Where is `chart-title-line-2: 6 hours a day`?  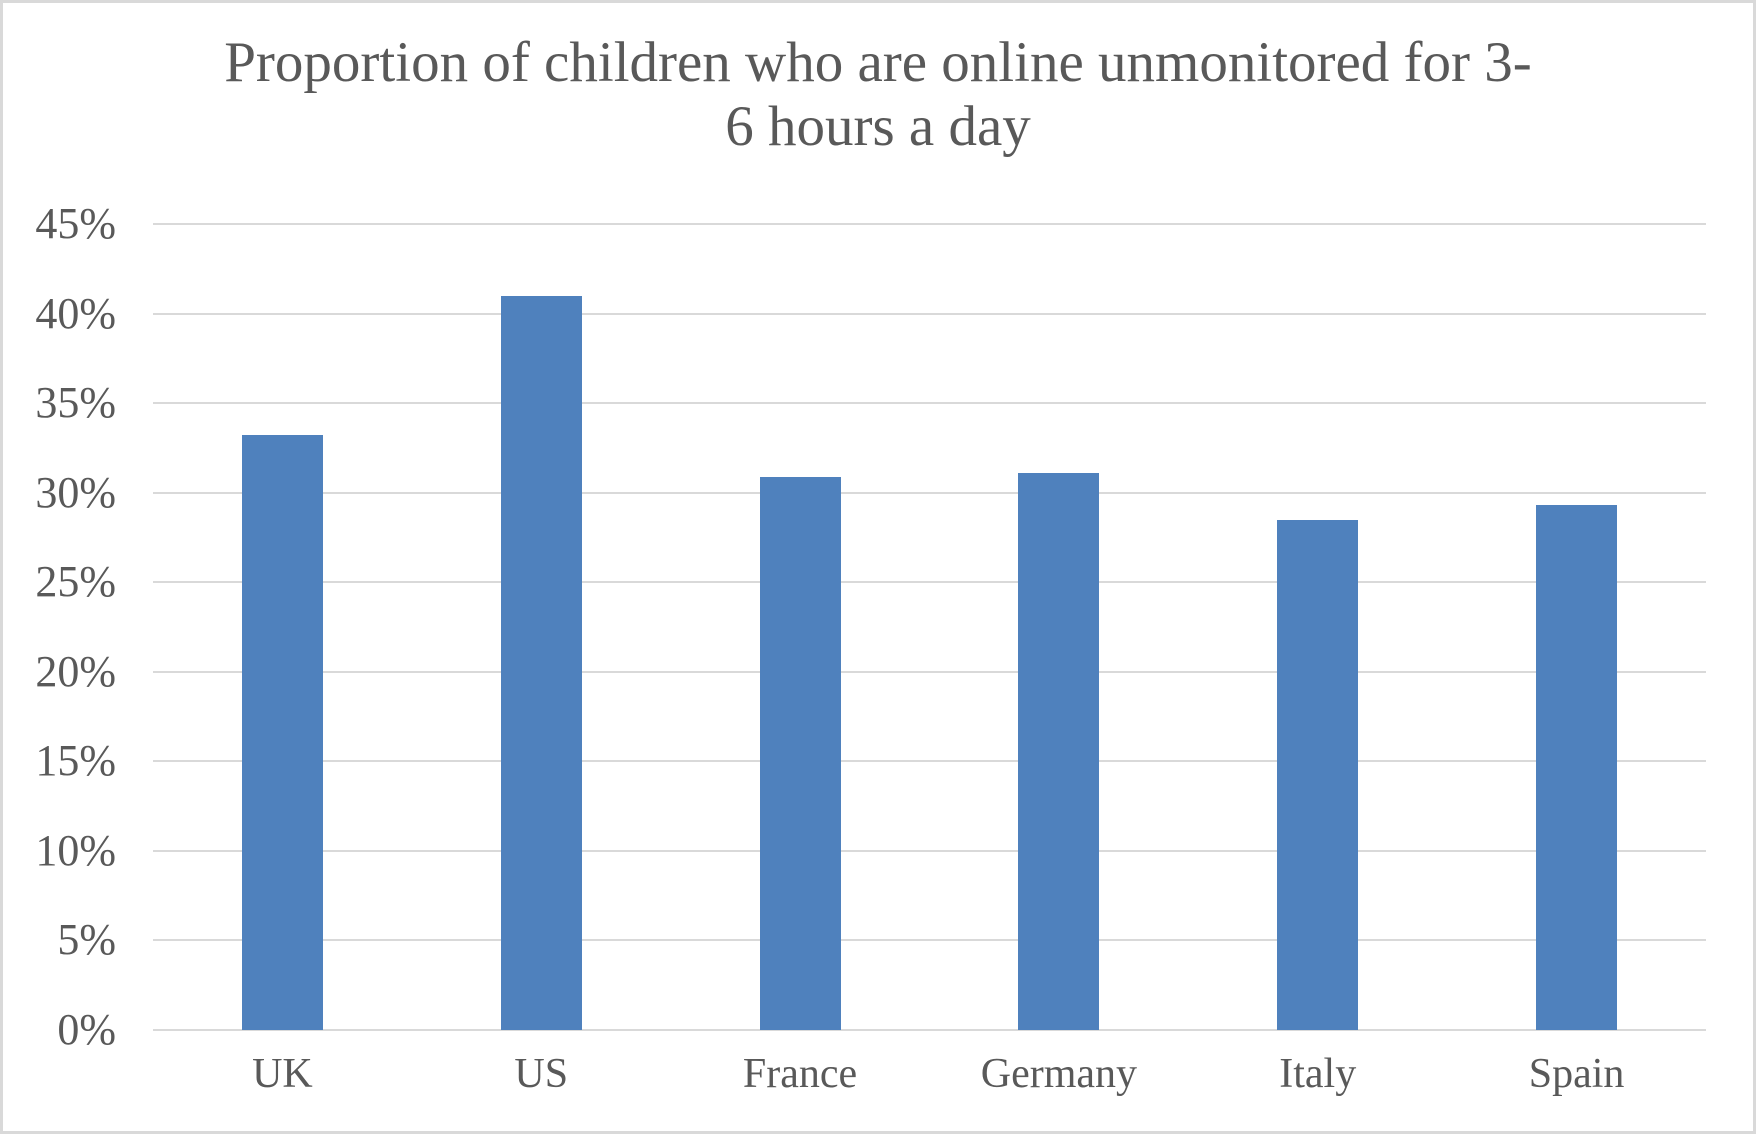
chart-title-line-2: 6 hours a day is located at coordinates (878, 126).